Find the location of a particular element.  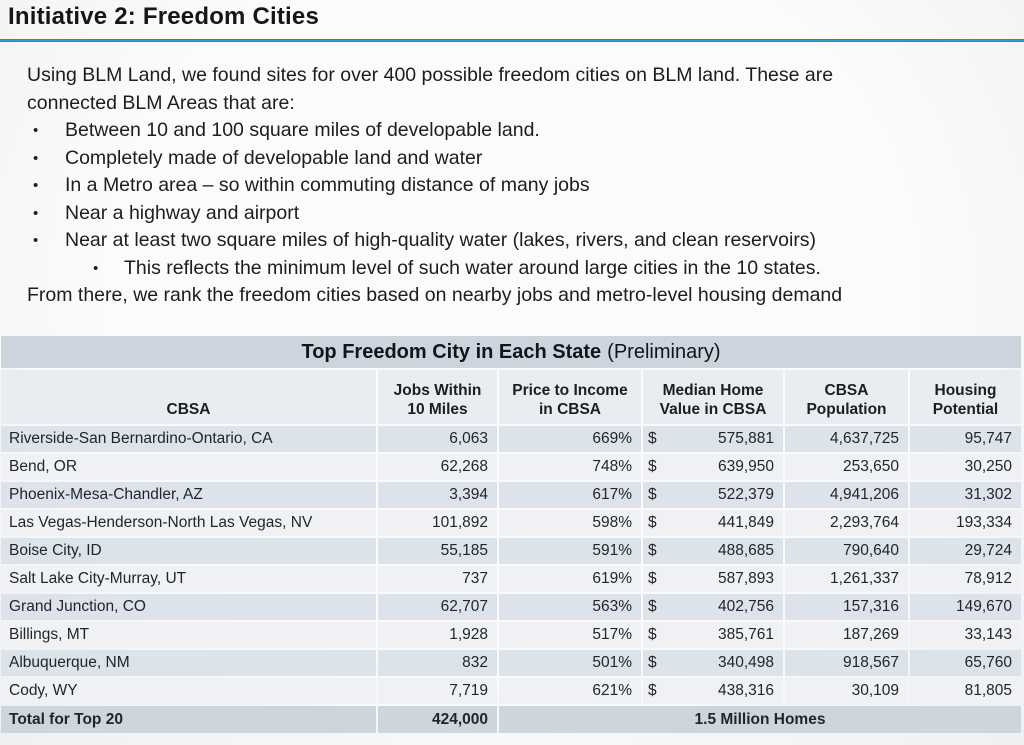

median-home-value-cell: $587,893 is located at coordinates (713, 579).